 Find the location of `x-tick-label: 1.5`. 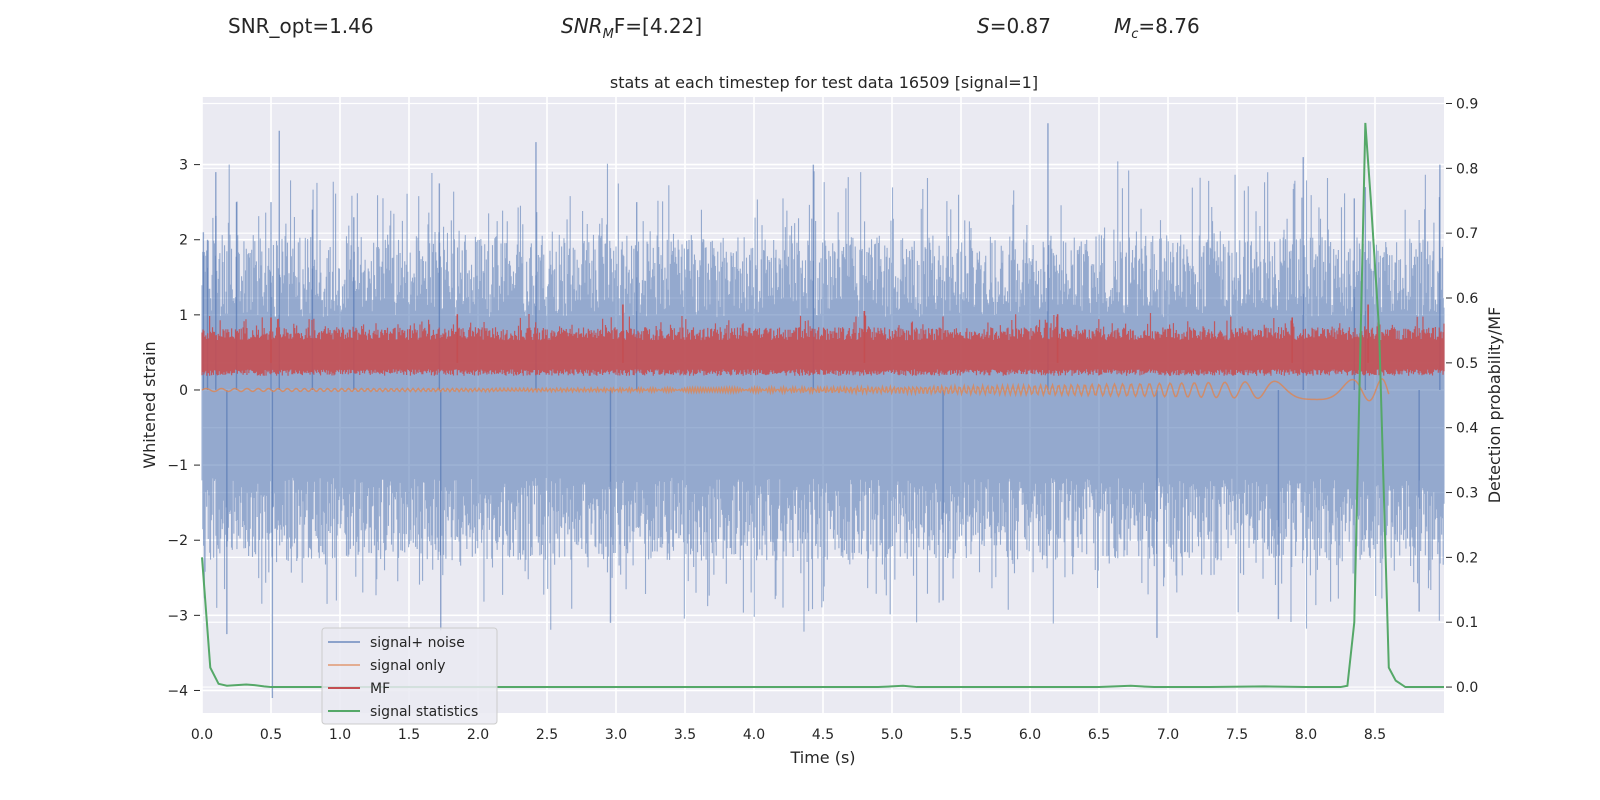

x-tick-label: 1.5 is located at coordinates (409, 735).